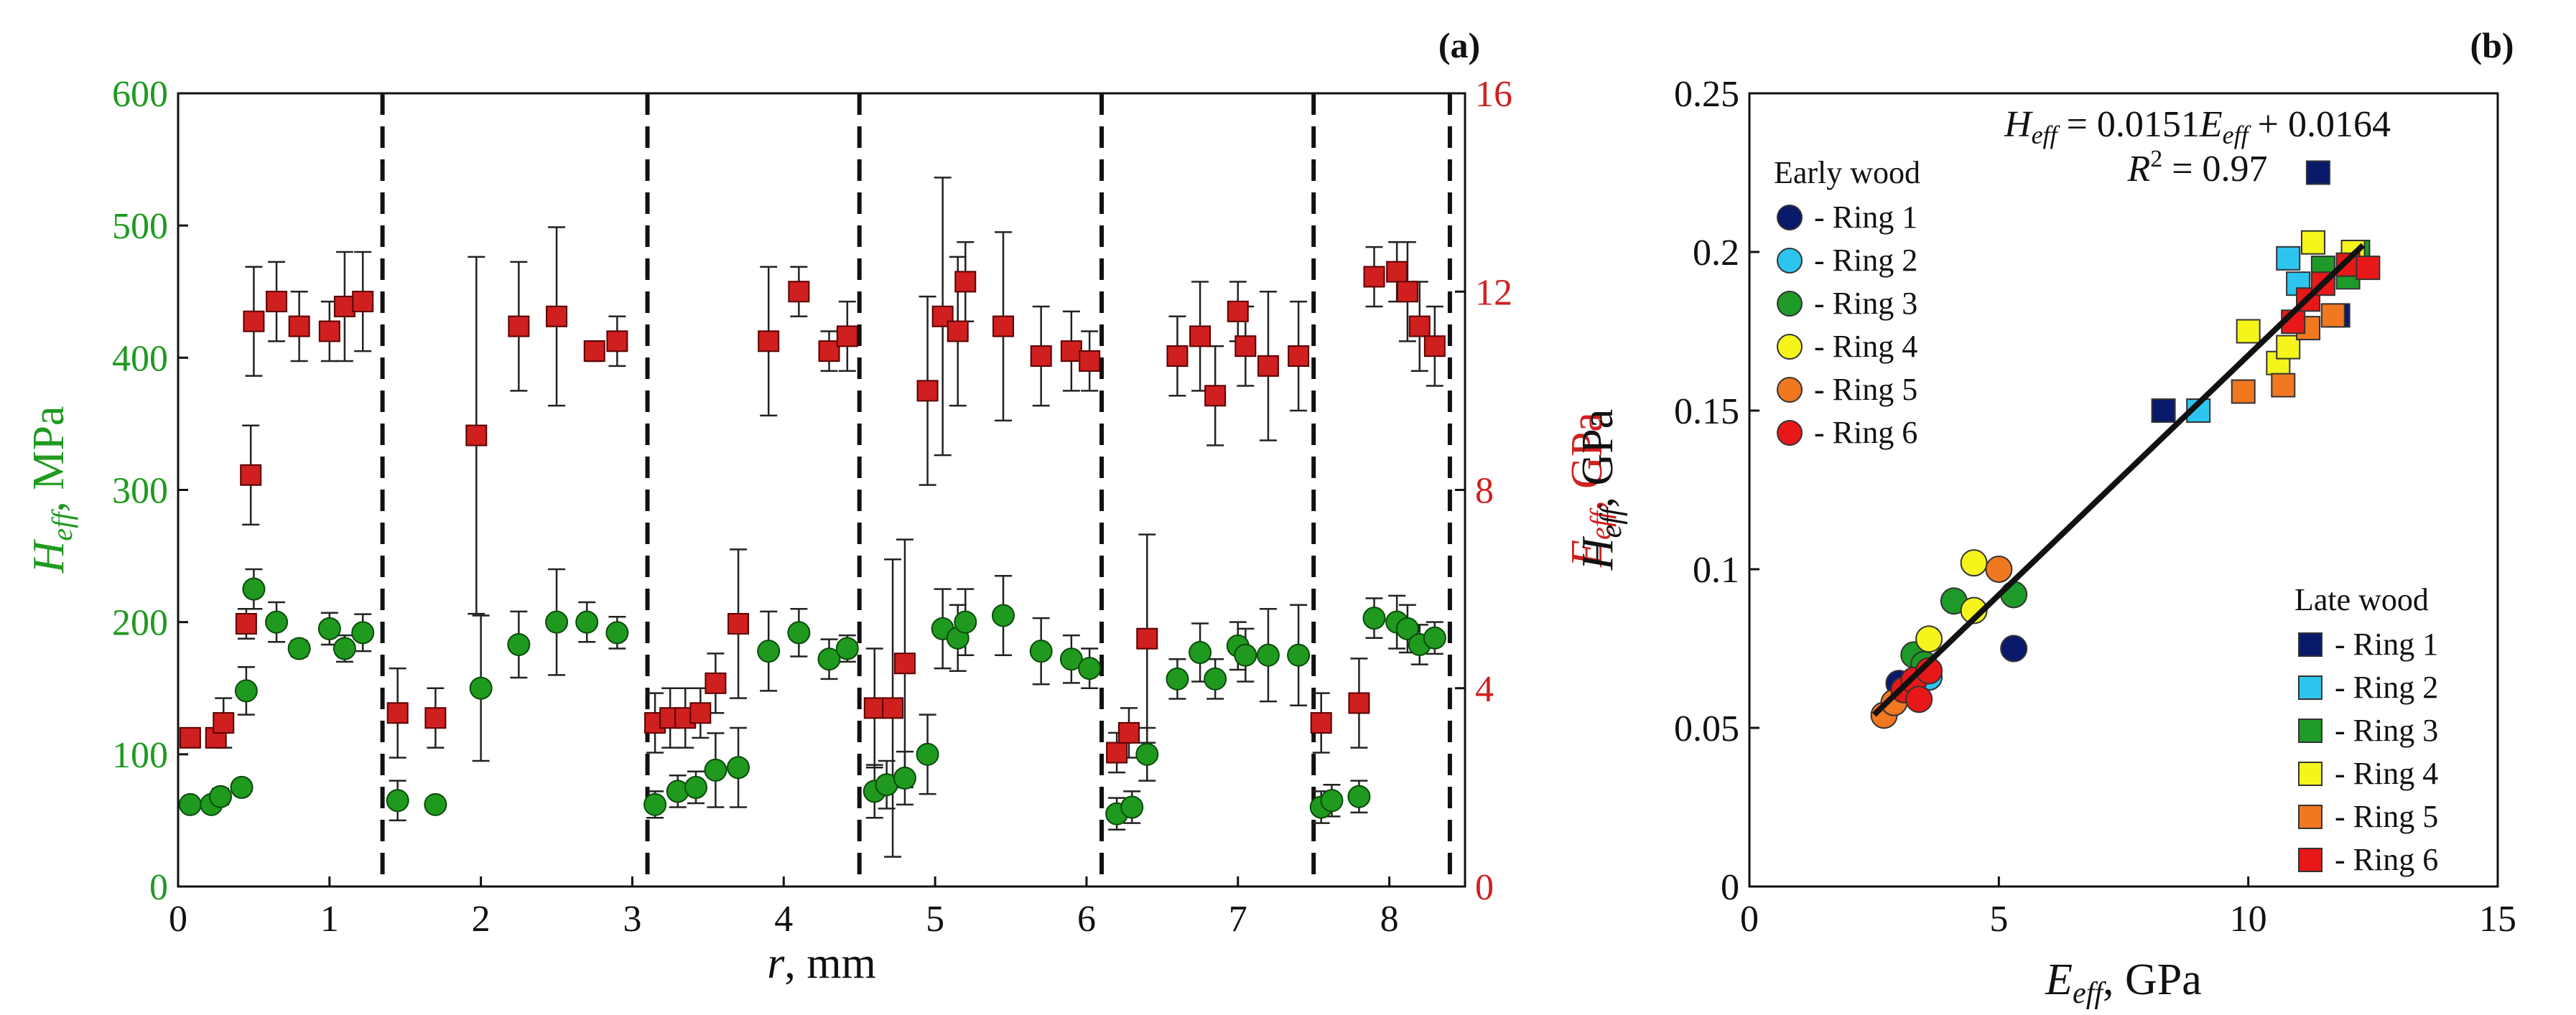 This screenshot has width=2576, height=1015. I want to click on panel-a-x-ticks: 0 1 2 3 4 5 6 7 8, so click(784, 908).